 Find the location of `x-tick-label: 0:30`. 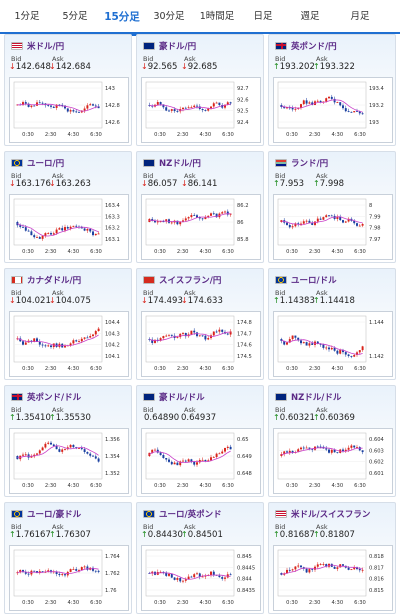

x-tick-label: 0:30 is located at coordinates (28, 369).